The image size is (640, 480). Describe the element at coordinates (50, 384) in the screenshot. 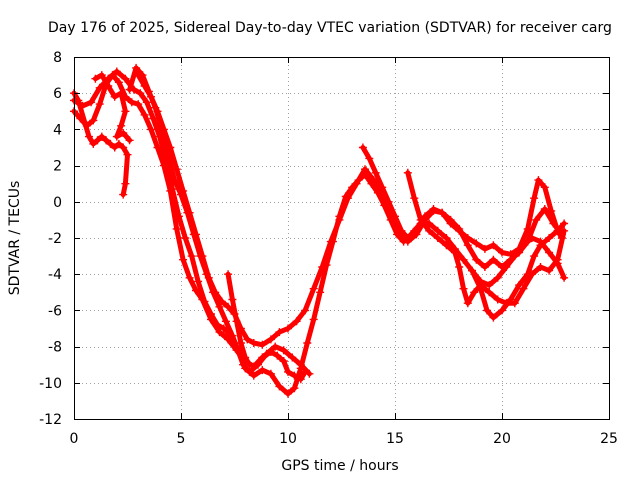

I see `y-tick-label: -10` at that location.